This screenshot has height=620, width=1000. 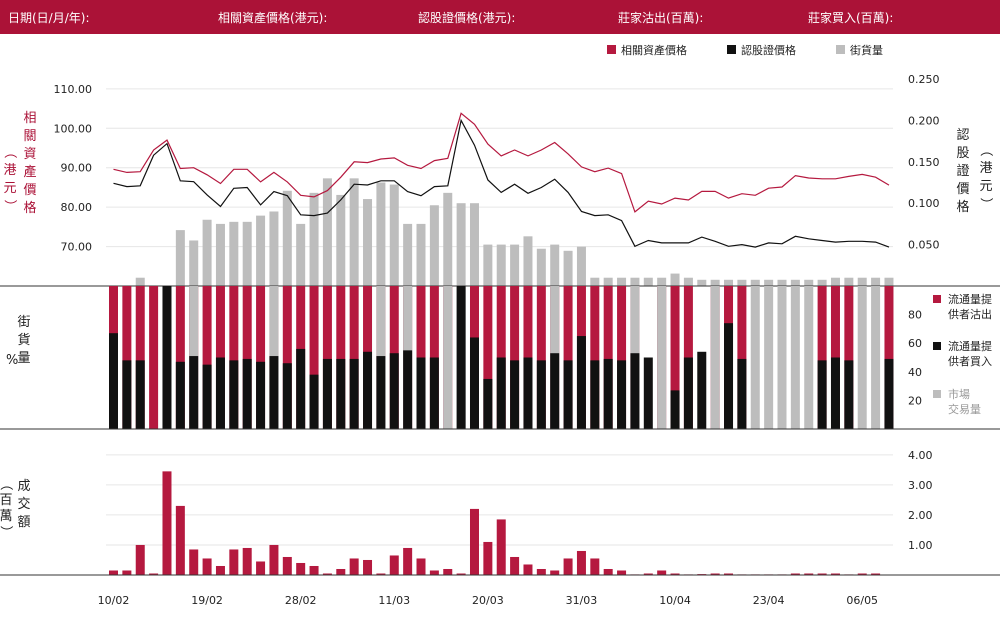 What do you see at coordinates (970, 361) in the screenshot?
I see `legend-label: 供者買入` at bounding box center [970, 361].